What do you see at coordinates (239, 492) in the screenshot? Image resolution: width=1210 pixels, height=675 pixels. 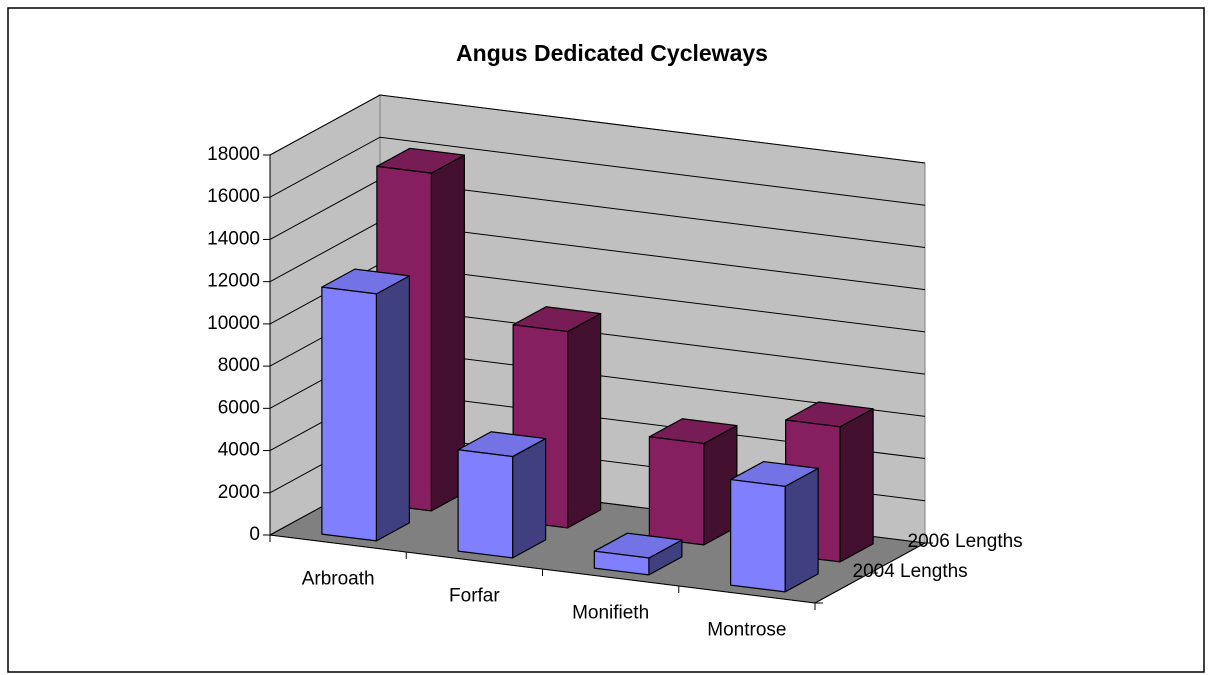 I see `y-tick-label: 2000` at bounding box center [239, 492].